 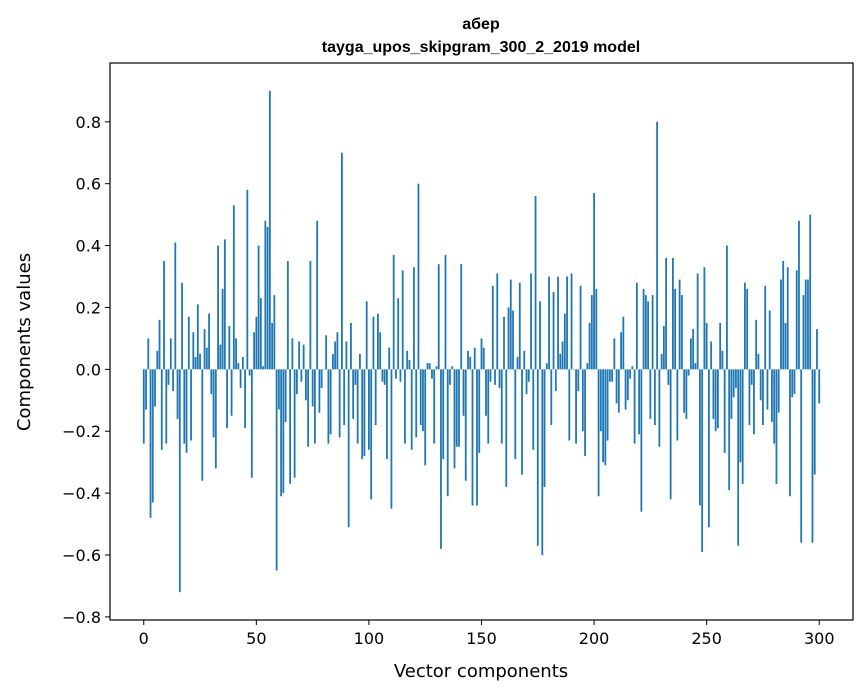 I want to click on x-tick-label: 200, so click(x=594, y=638).